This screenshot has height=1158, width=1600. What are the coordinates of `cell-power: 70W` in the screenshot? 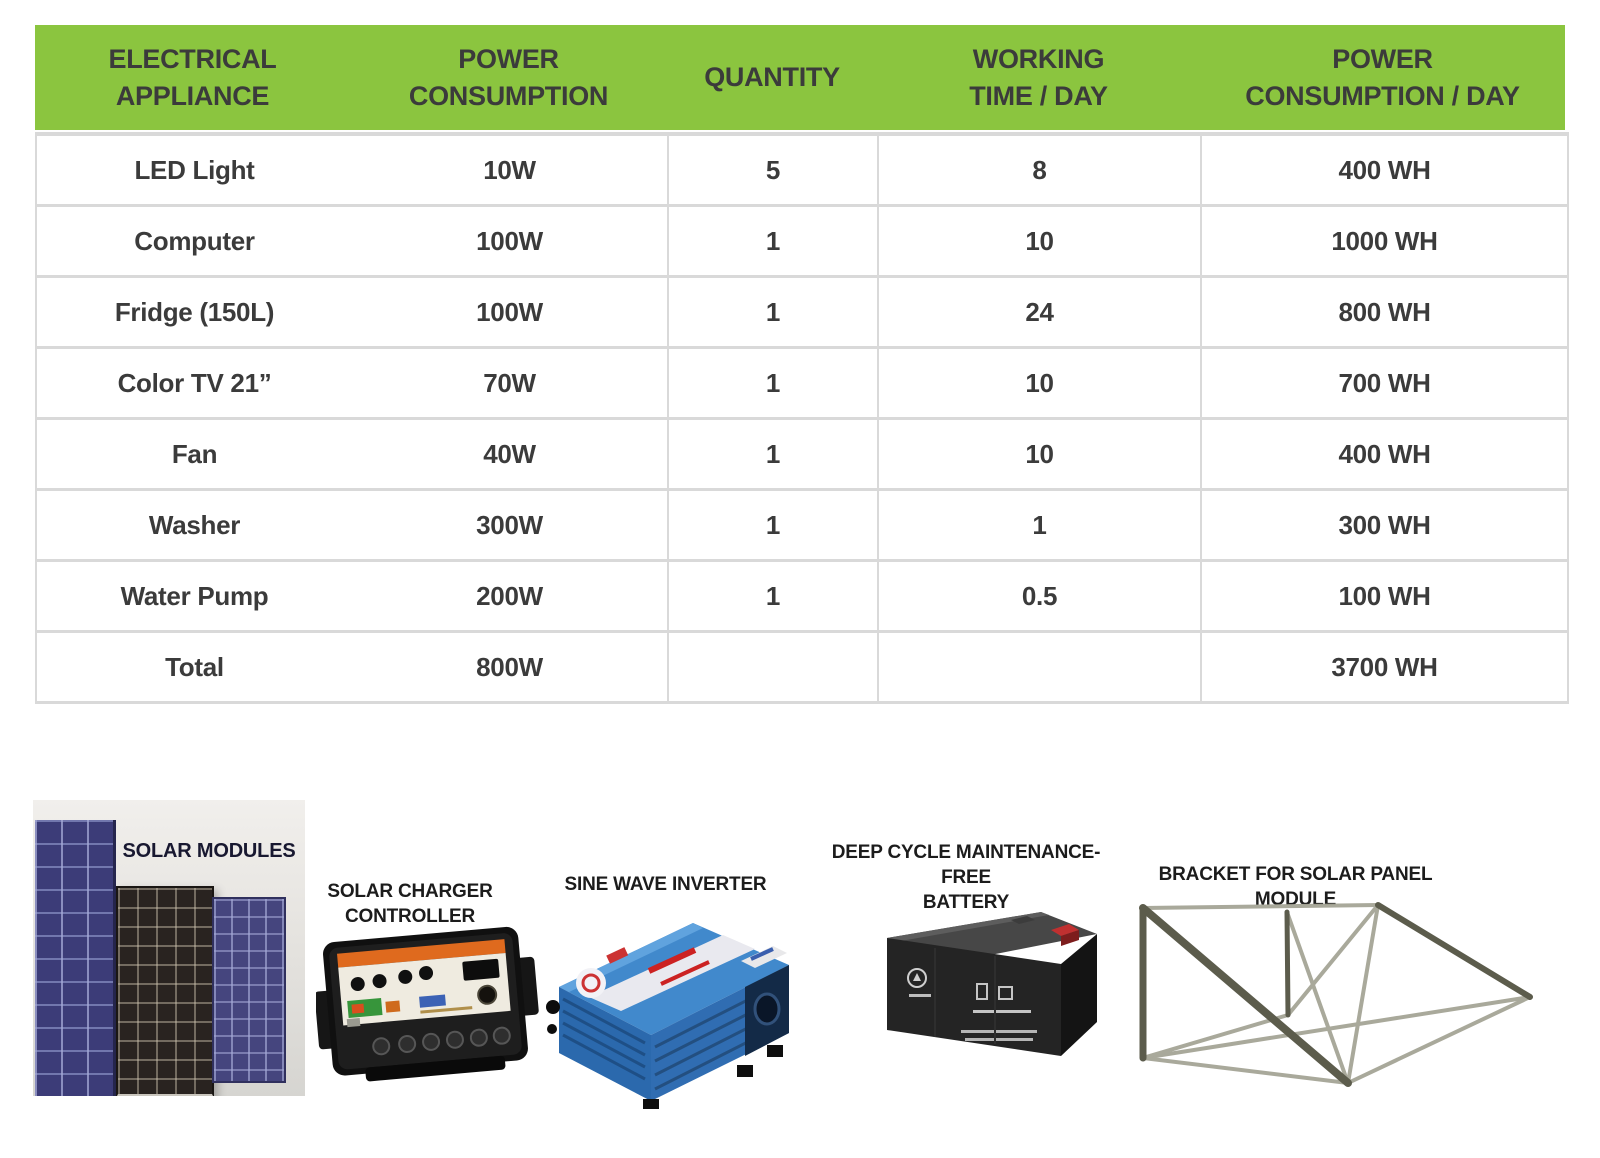 It's located at (510, 383).